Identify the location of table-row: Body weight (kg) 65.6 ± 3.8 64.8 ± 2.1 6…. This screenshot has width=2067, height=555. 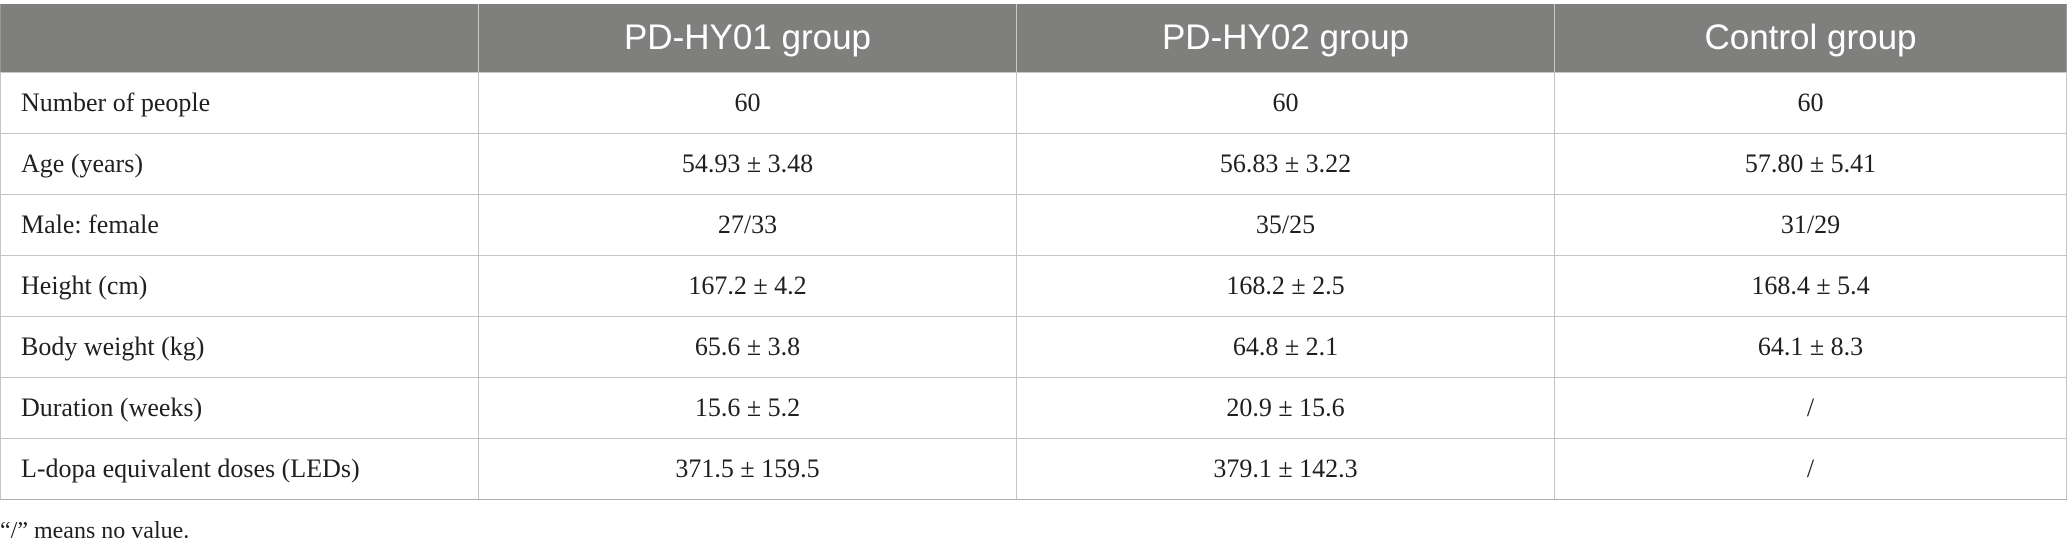
(1033, 347).